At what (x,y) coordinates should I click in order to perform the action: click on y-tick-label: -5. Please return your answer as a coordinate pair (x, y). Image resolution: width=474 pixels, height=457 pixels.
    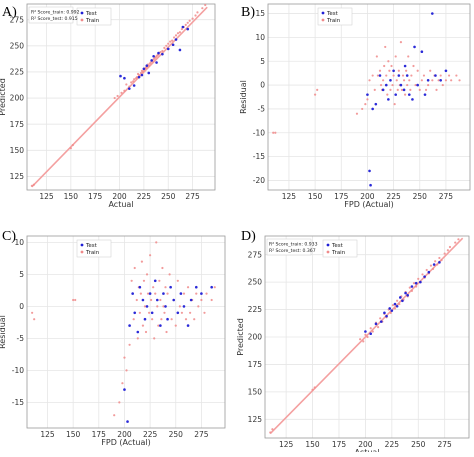
    Looking at the image, I should click on (21, 338).